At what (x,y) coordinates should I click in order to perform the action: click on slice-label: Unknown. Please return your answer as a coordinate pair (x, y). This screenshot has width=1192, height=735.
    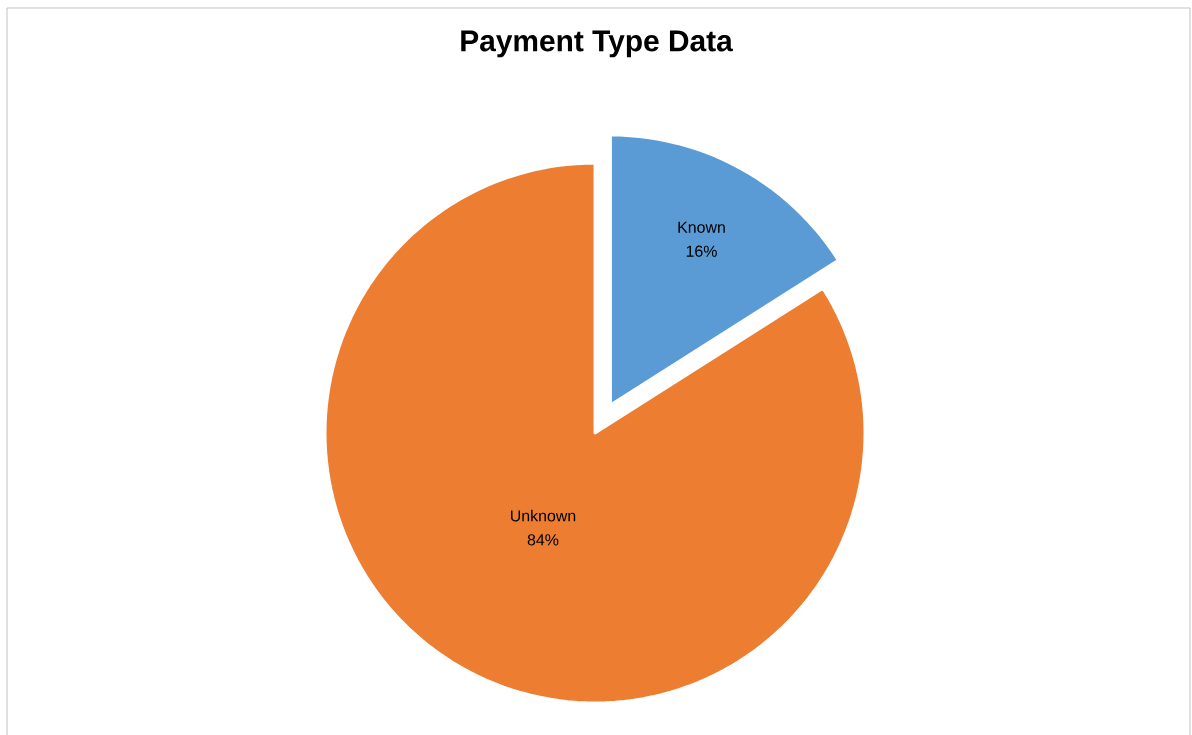
    Looking at the image, I should click on (543, 515).